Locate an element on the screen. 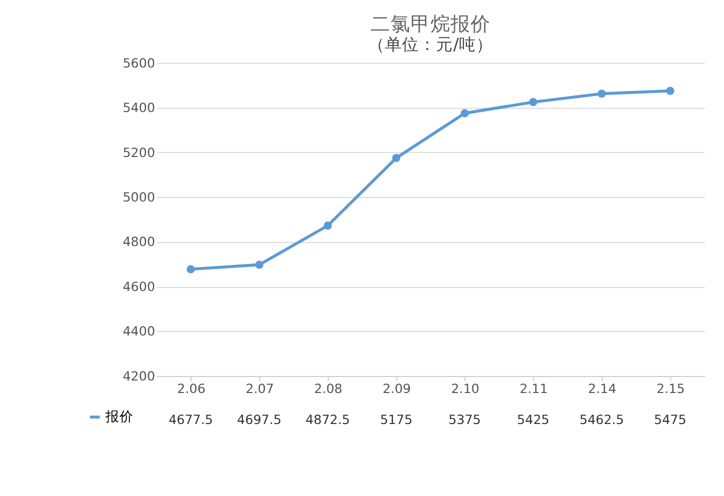 The height and width of the screenshot is (496, 724). y-tick-label: 4400 is located at coordinates (139, 331).